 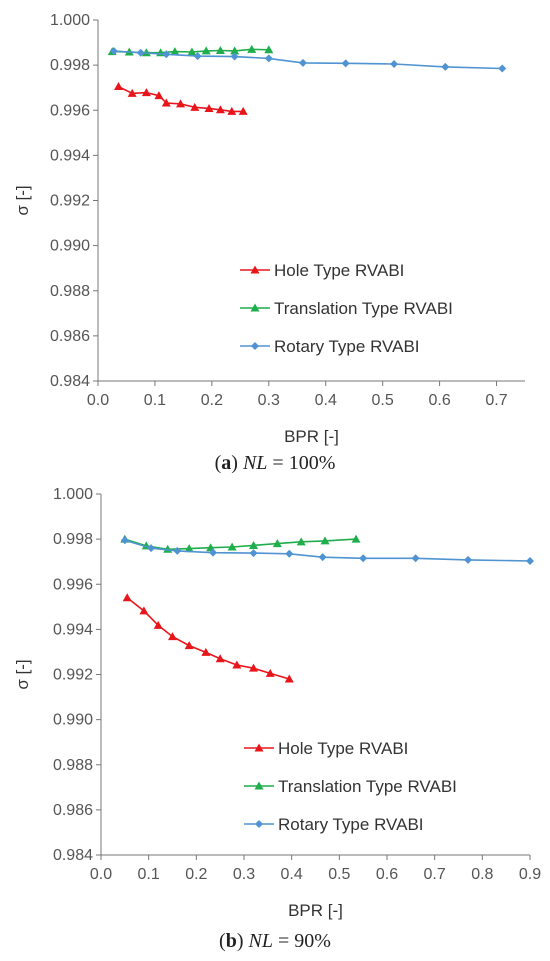 What do you see at coordinates (530, 874) in the screenshot?
I see `x-tick-label: 0.9` at bounding box center [530, 874].